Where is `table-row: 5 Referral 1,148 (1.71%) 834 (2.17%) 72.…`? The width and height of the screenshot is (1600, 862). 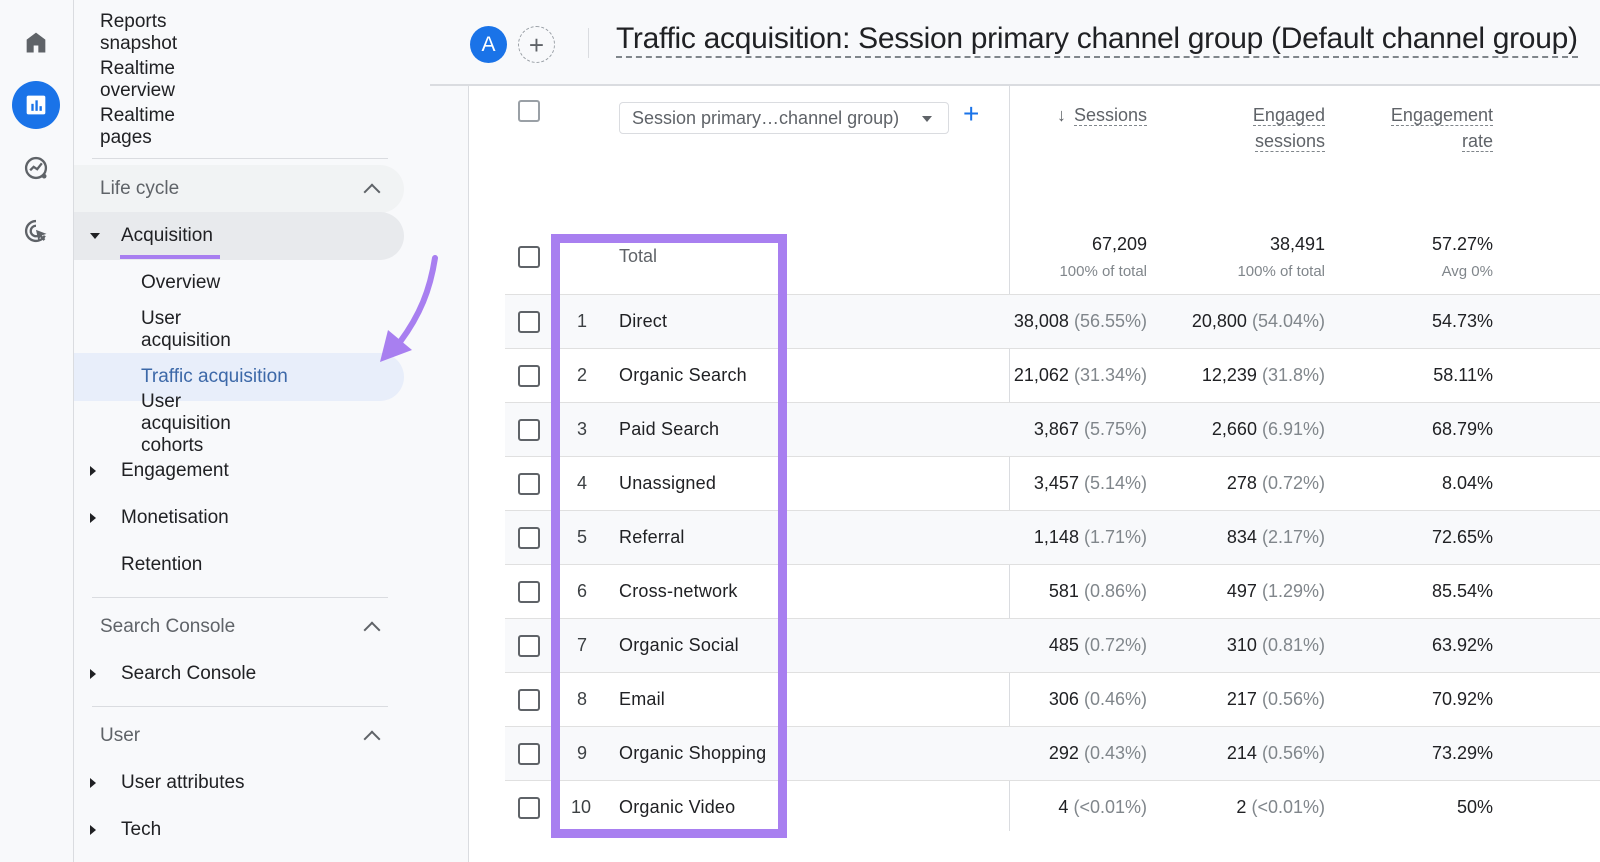 table-row: 5 Referral 1,148 (1.71%) 834 (2.17%) 72.… is located at coordinates (1052, 537).